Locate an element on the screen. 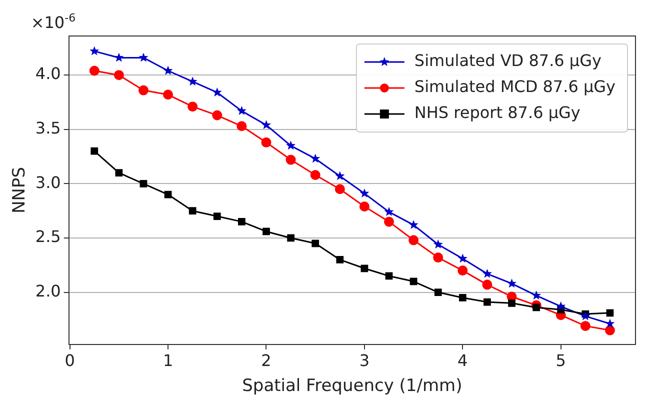 The height and width of the screenshot is (407, 649). y-tick-label: 4.0 is located at coordinates (48, 74).